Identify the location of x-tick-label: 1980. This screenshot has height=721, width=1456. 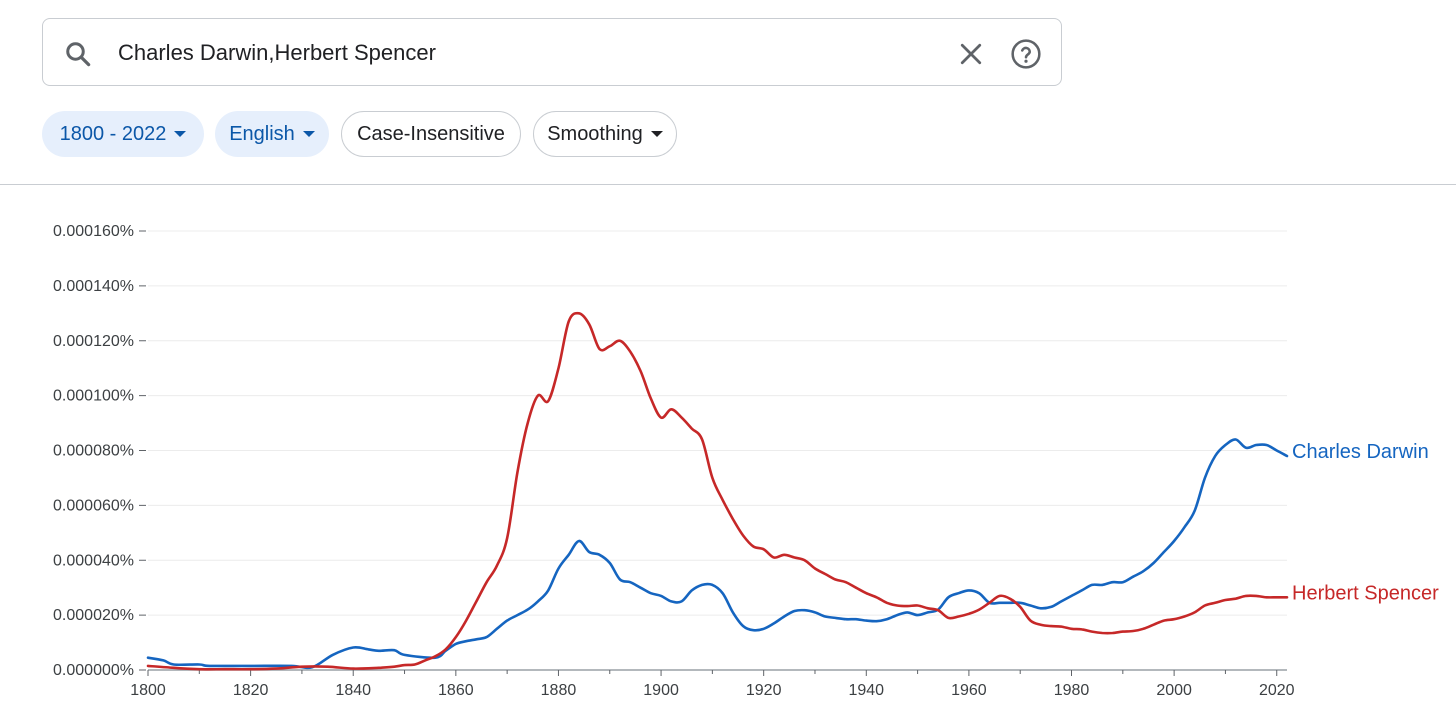
(1072, 690).